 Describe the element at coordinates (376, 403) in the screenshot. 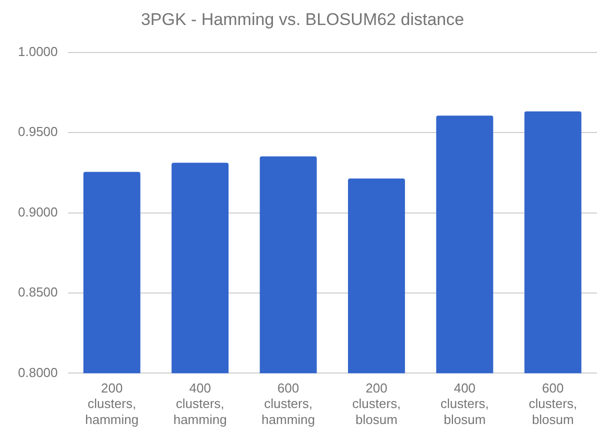

I see `x-tick-label: 200 clusters, blosum` at that location.